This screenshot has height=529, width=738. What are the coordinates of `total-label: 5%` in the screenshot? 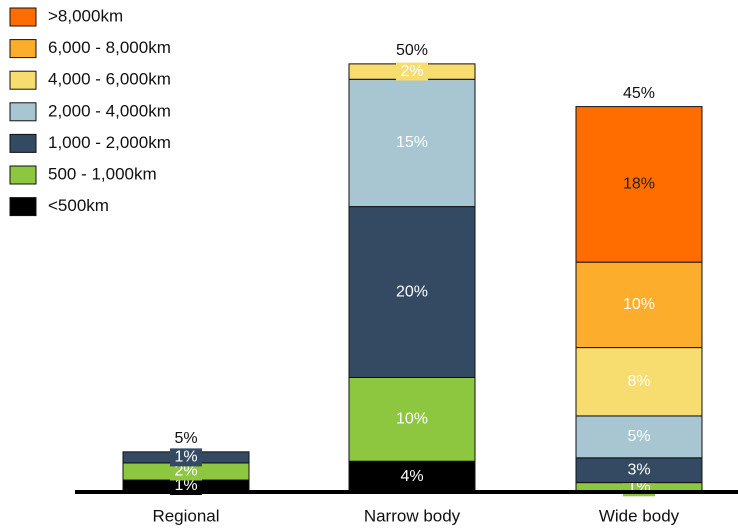 It's located at (185, 438).